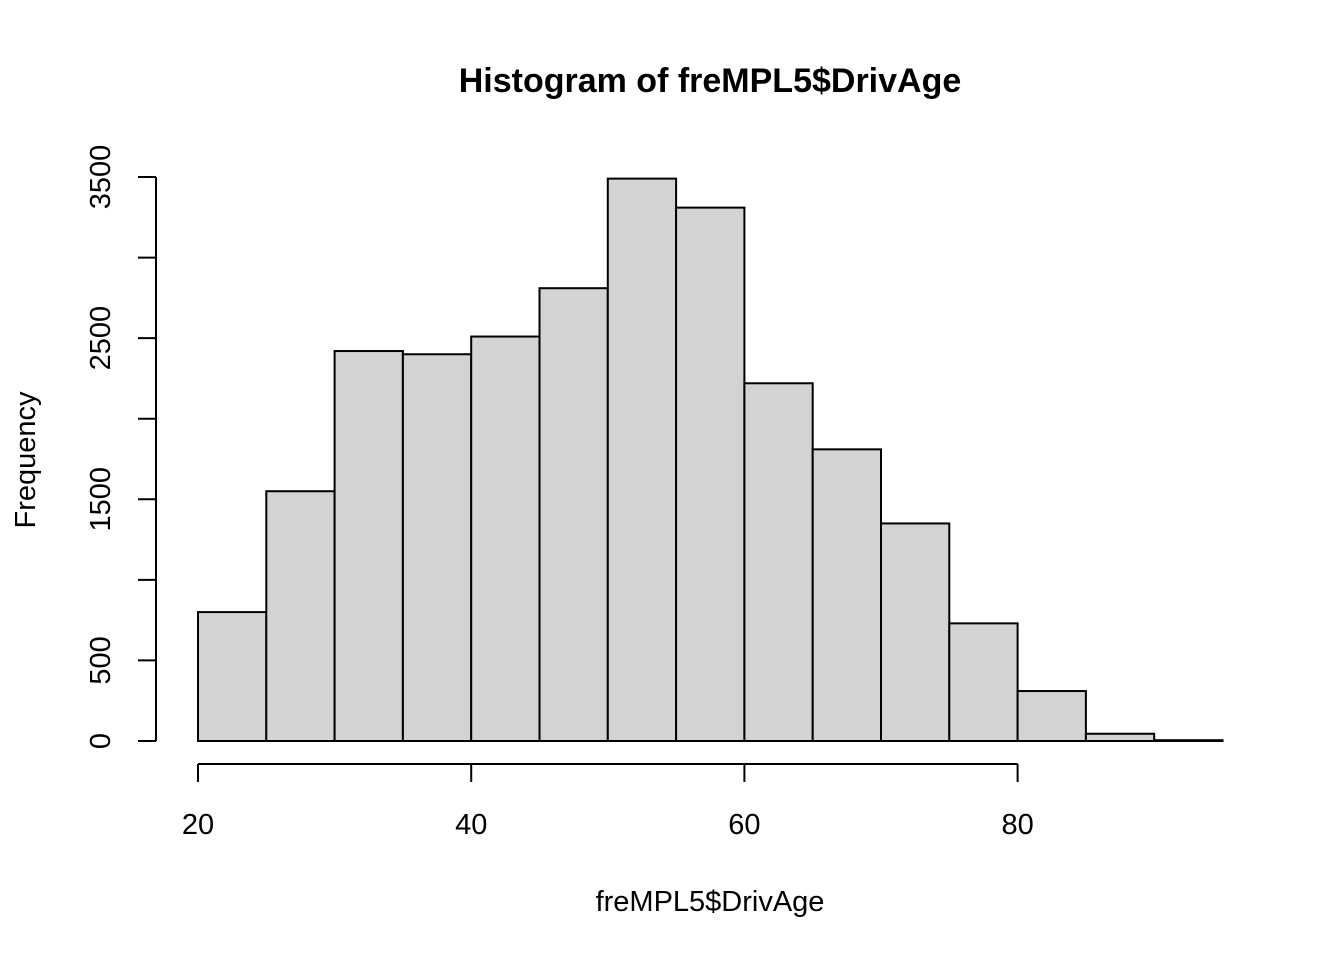  I want to click on y-tick-label-7: 3500, so click(101, 177).